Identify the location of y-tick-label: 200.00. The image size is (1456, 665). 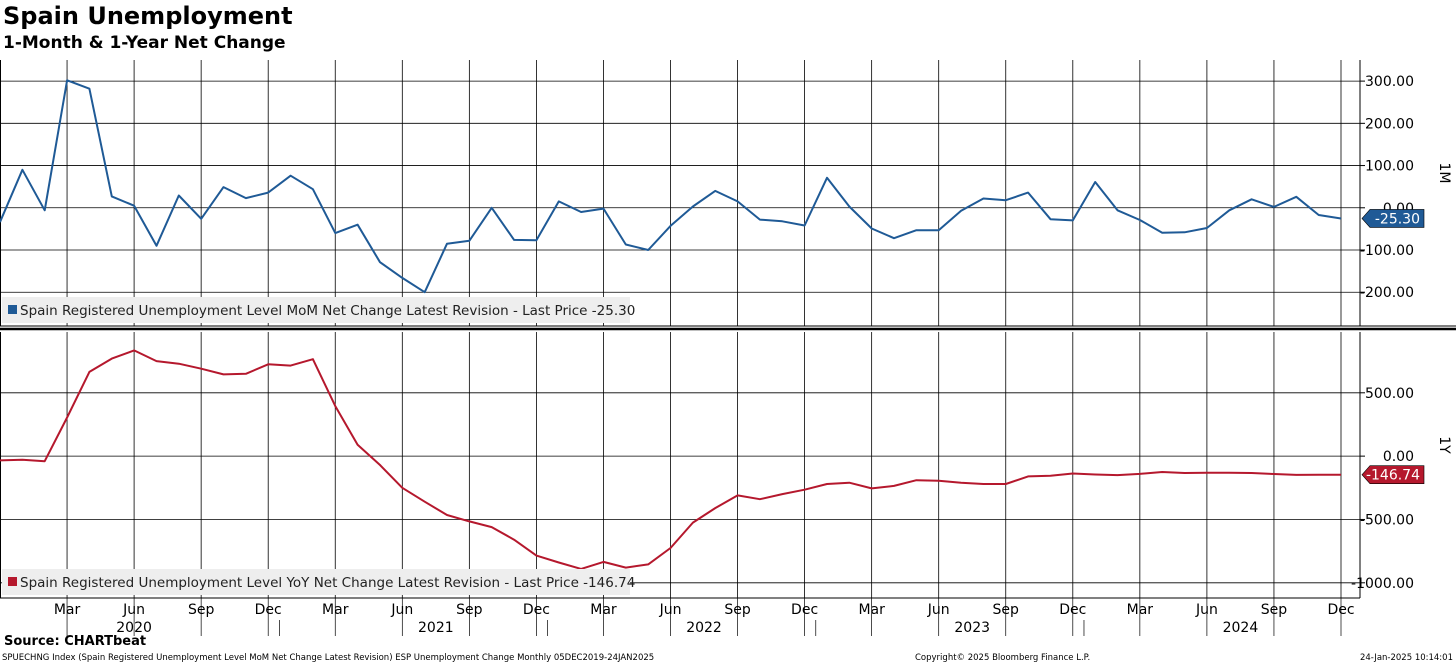
(1389, 124).